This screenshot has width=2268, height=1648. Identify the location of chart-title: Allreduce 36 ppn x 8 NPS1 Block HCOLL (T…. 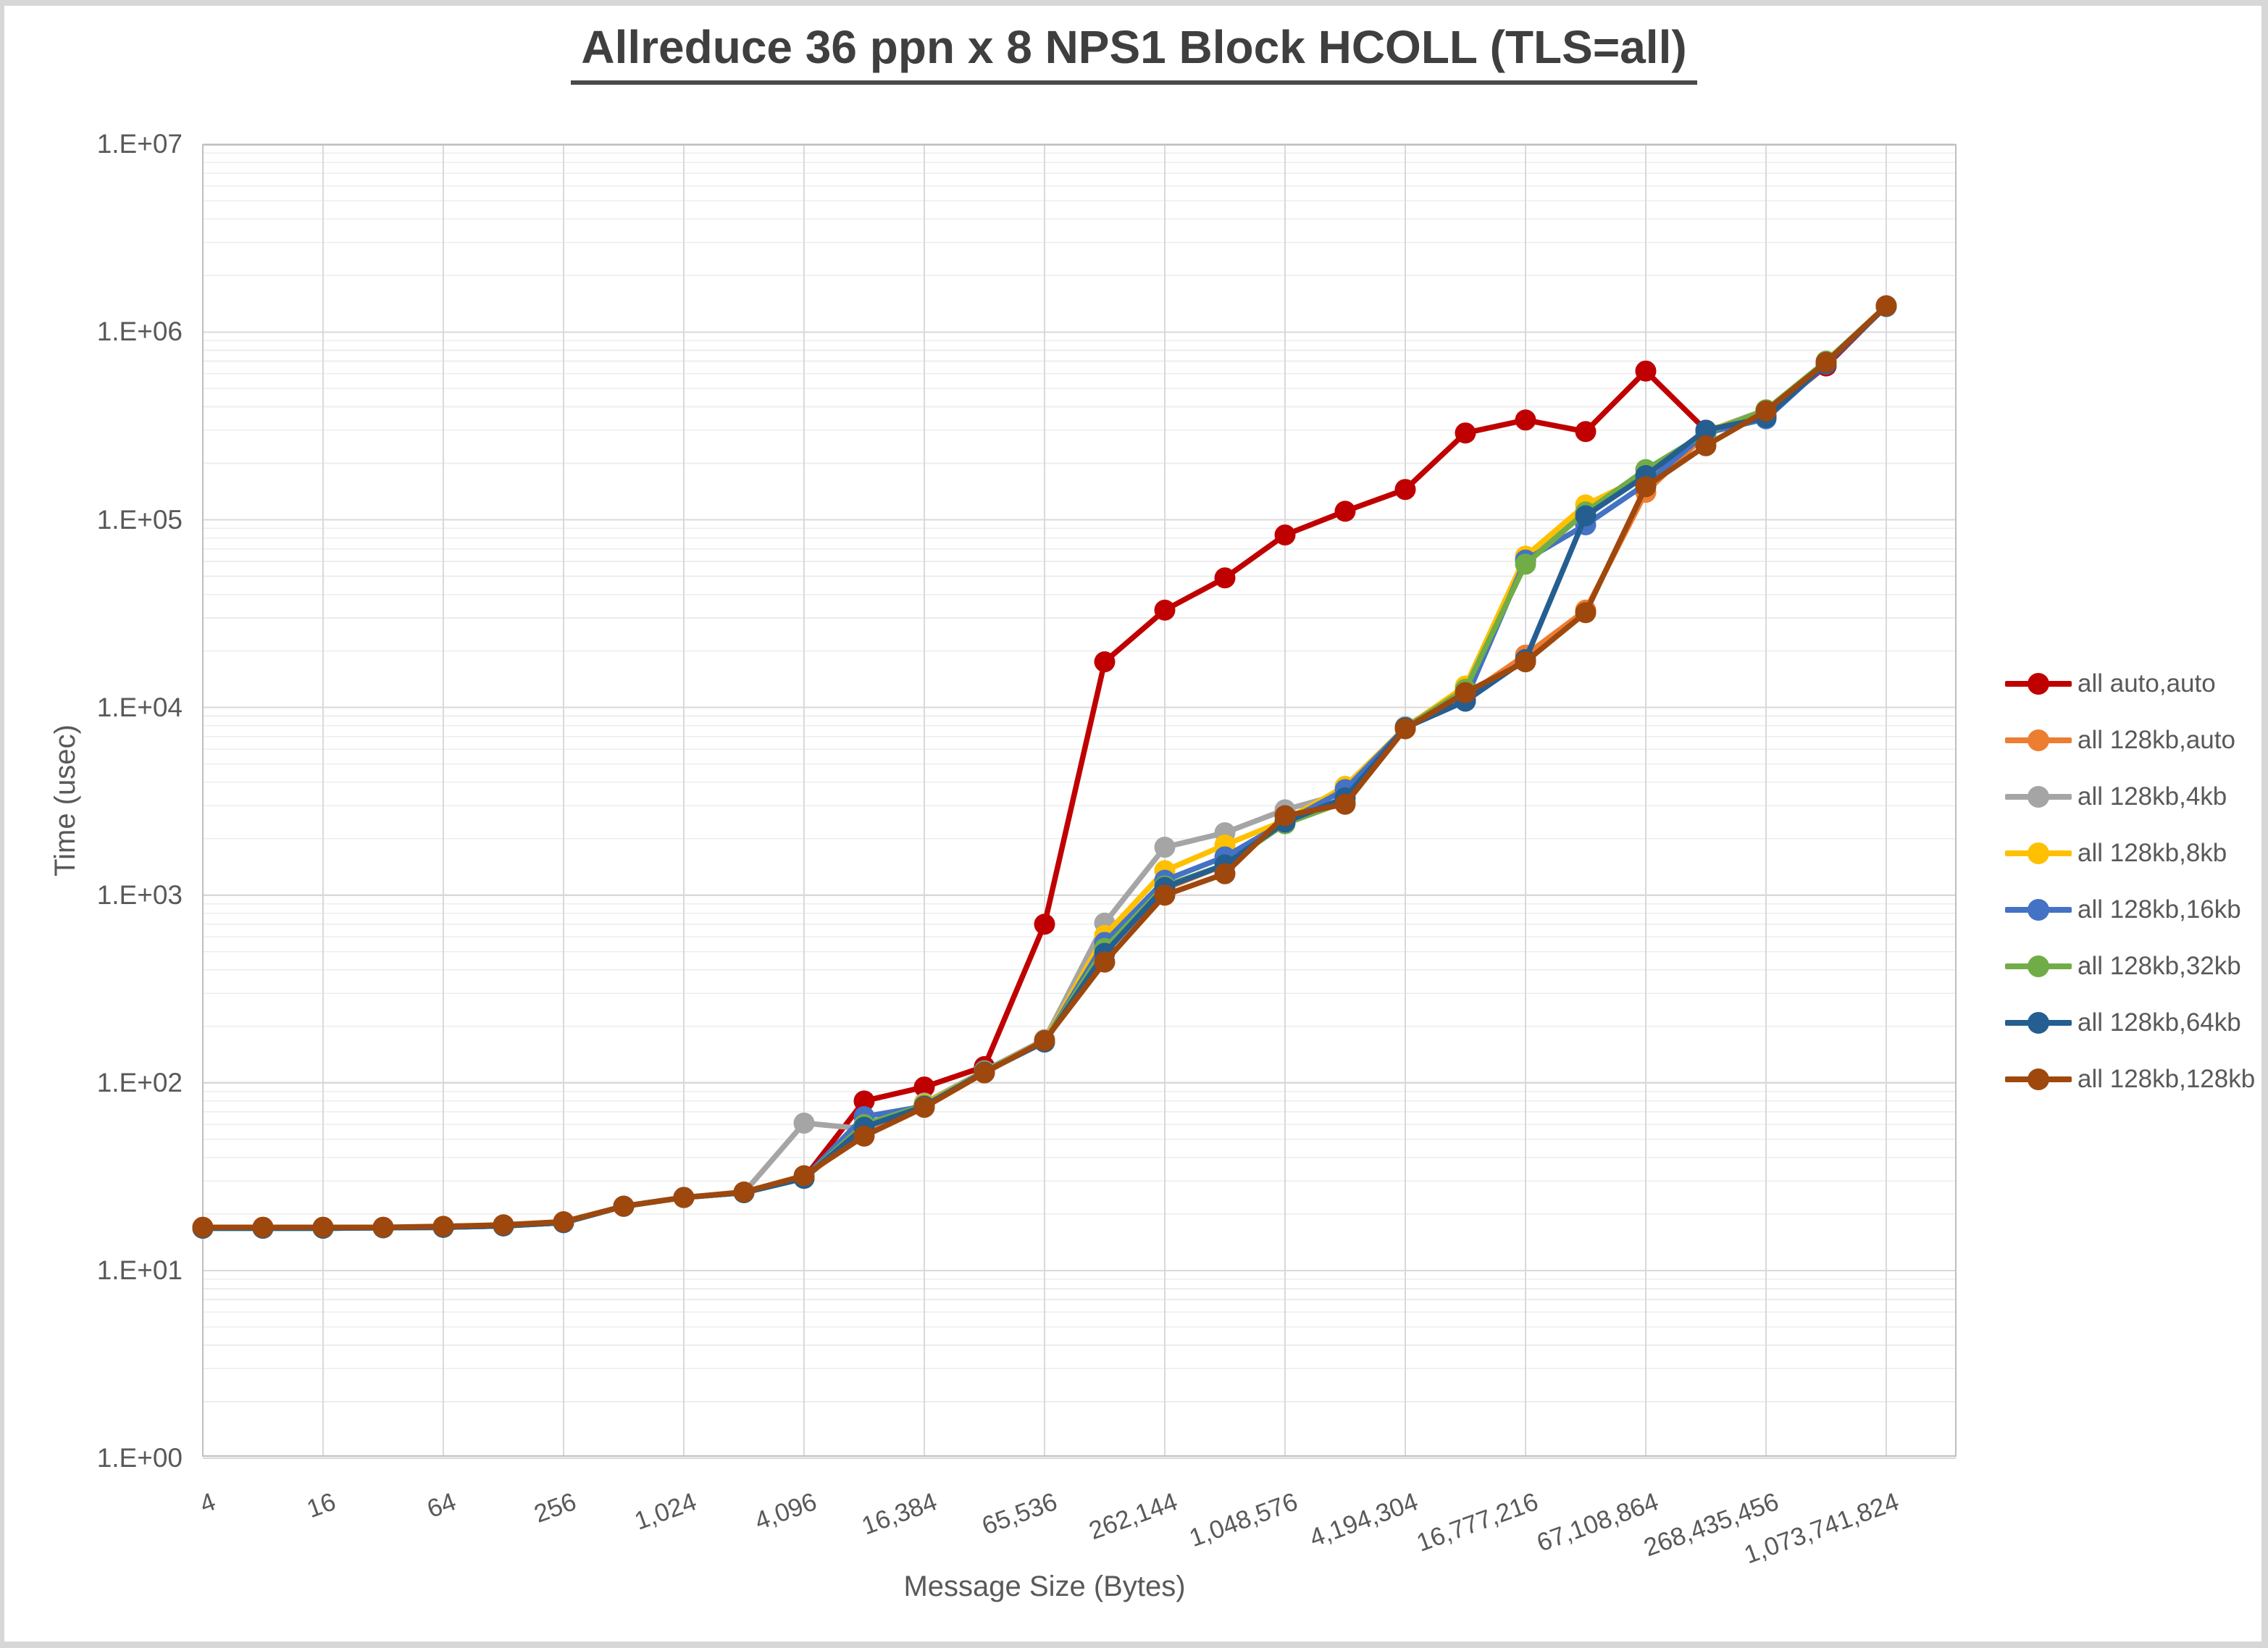
(1134, 52).